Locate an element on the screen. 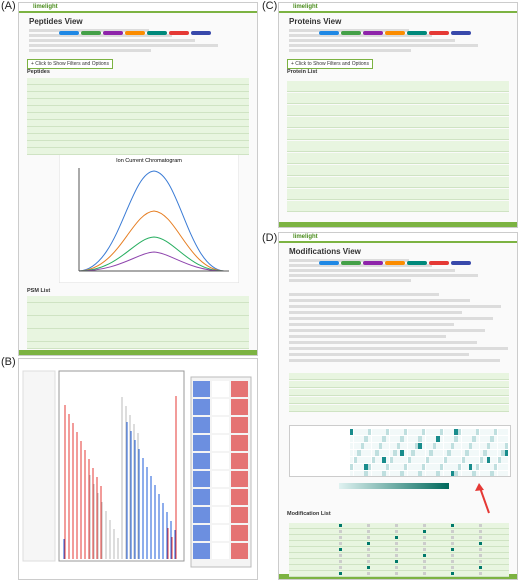 The width and height of the screenshot is (520, 582). chart-frame is located at coordinates (149, 218).